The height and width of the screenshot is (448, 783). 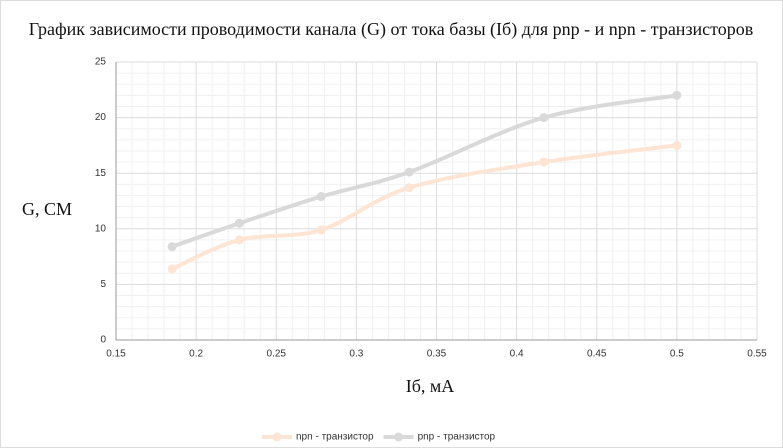 I want to click on y-tick-label: 20, so click(x=101, y=117).